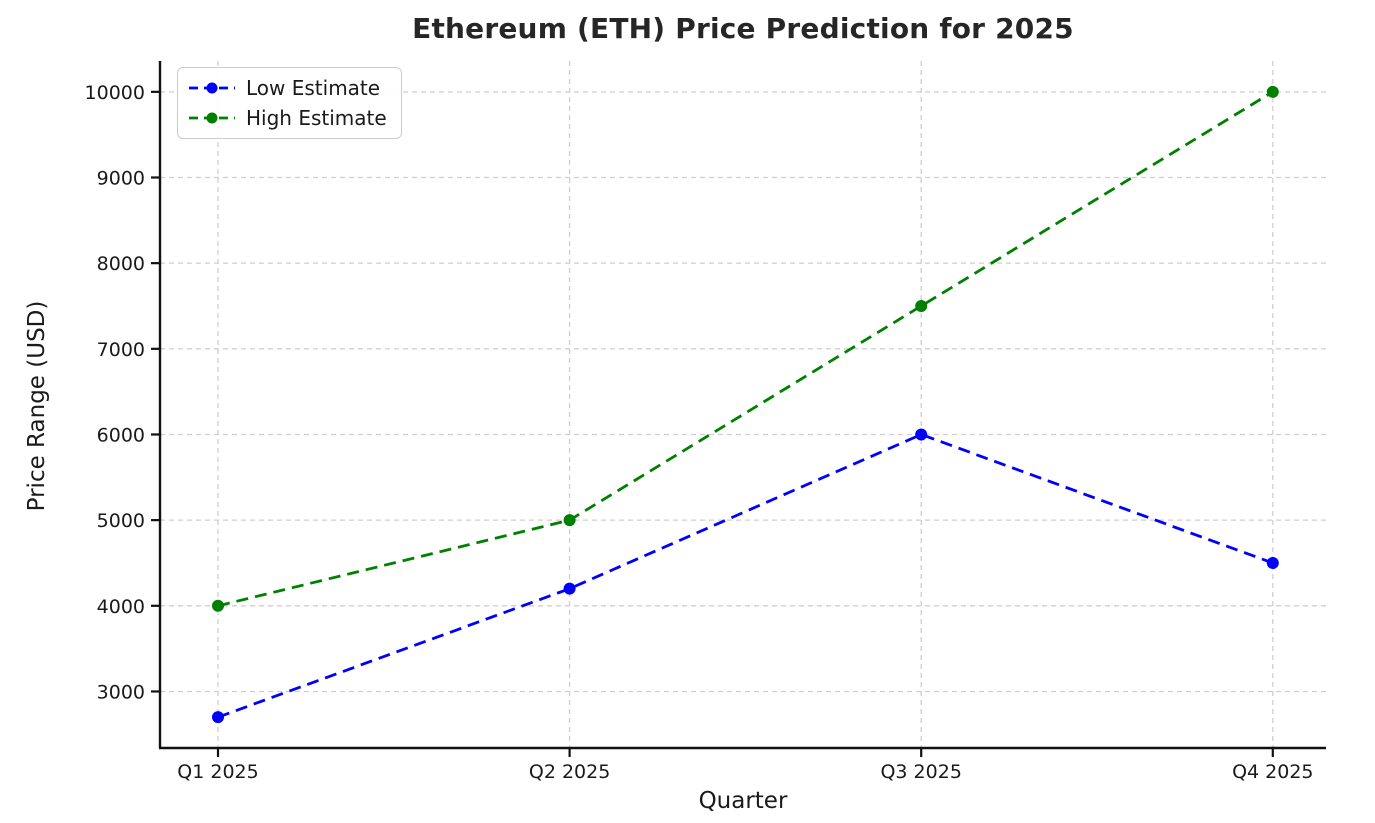 This screenshot has width=1375, height=823. Describe the element at coordinates (1272, 772) in the screenshot. I see `x-tick-label: Q4 2025` at that location.